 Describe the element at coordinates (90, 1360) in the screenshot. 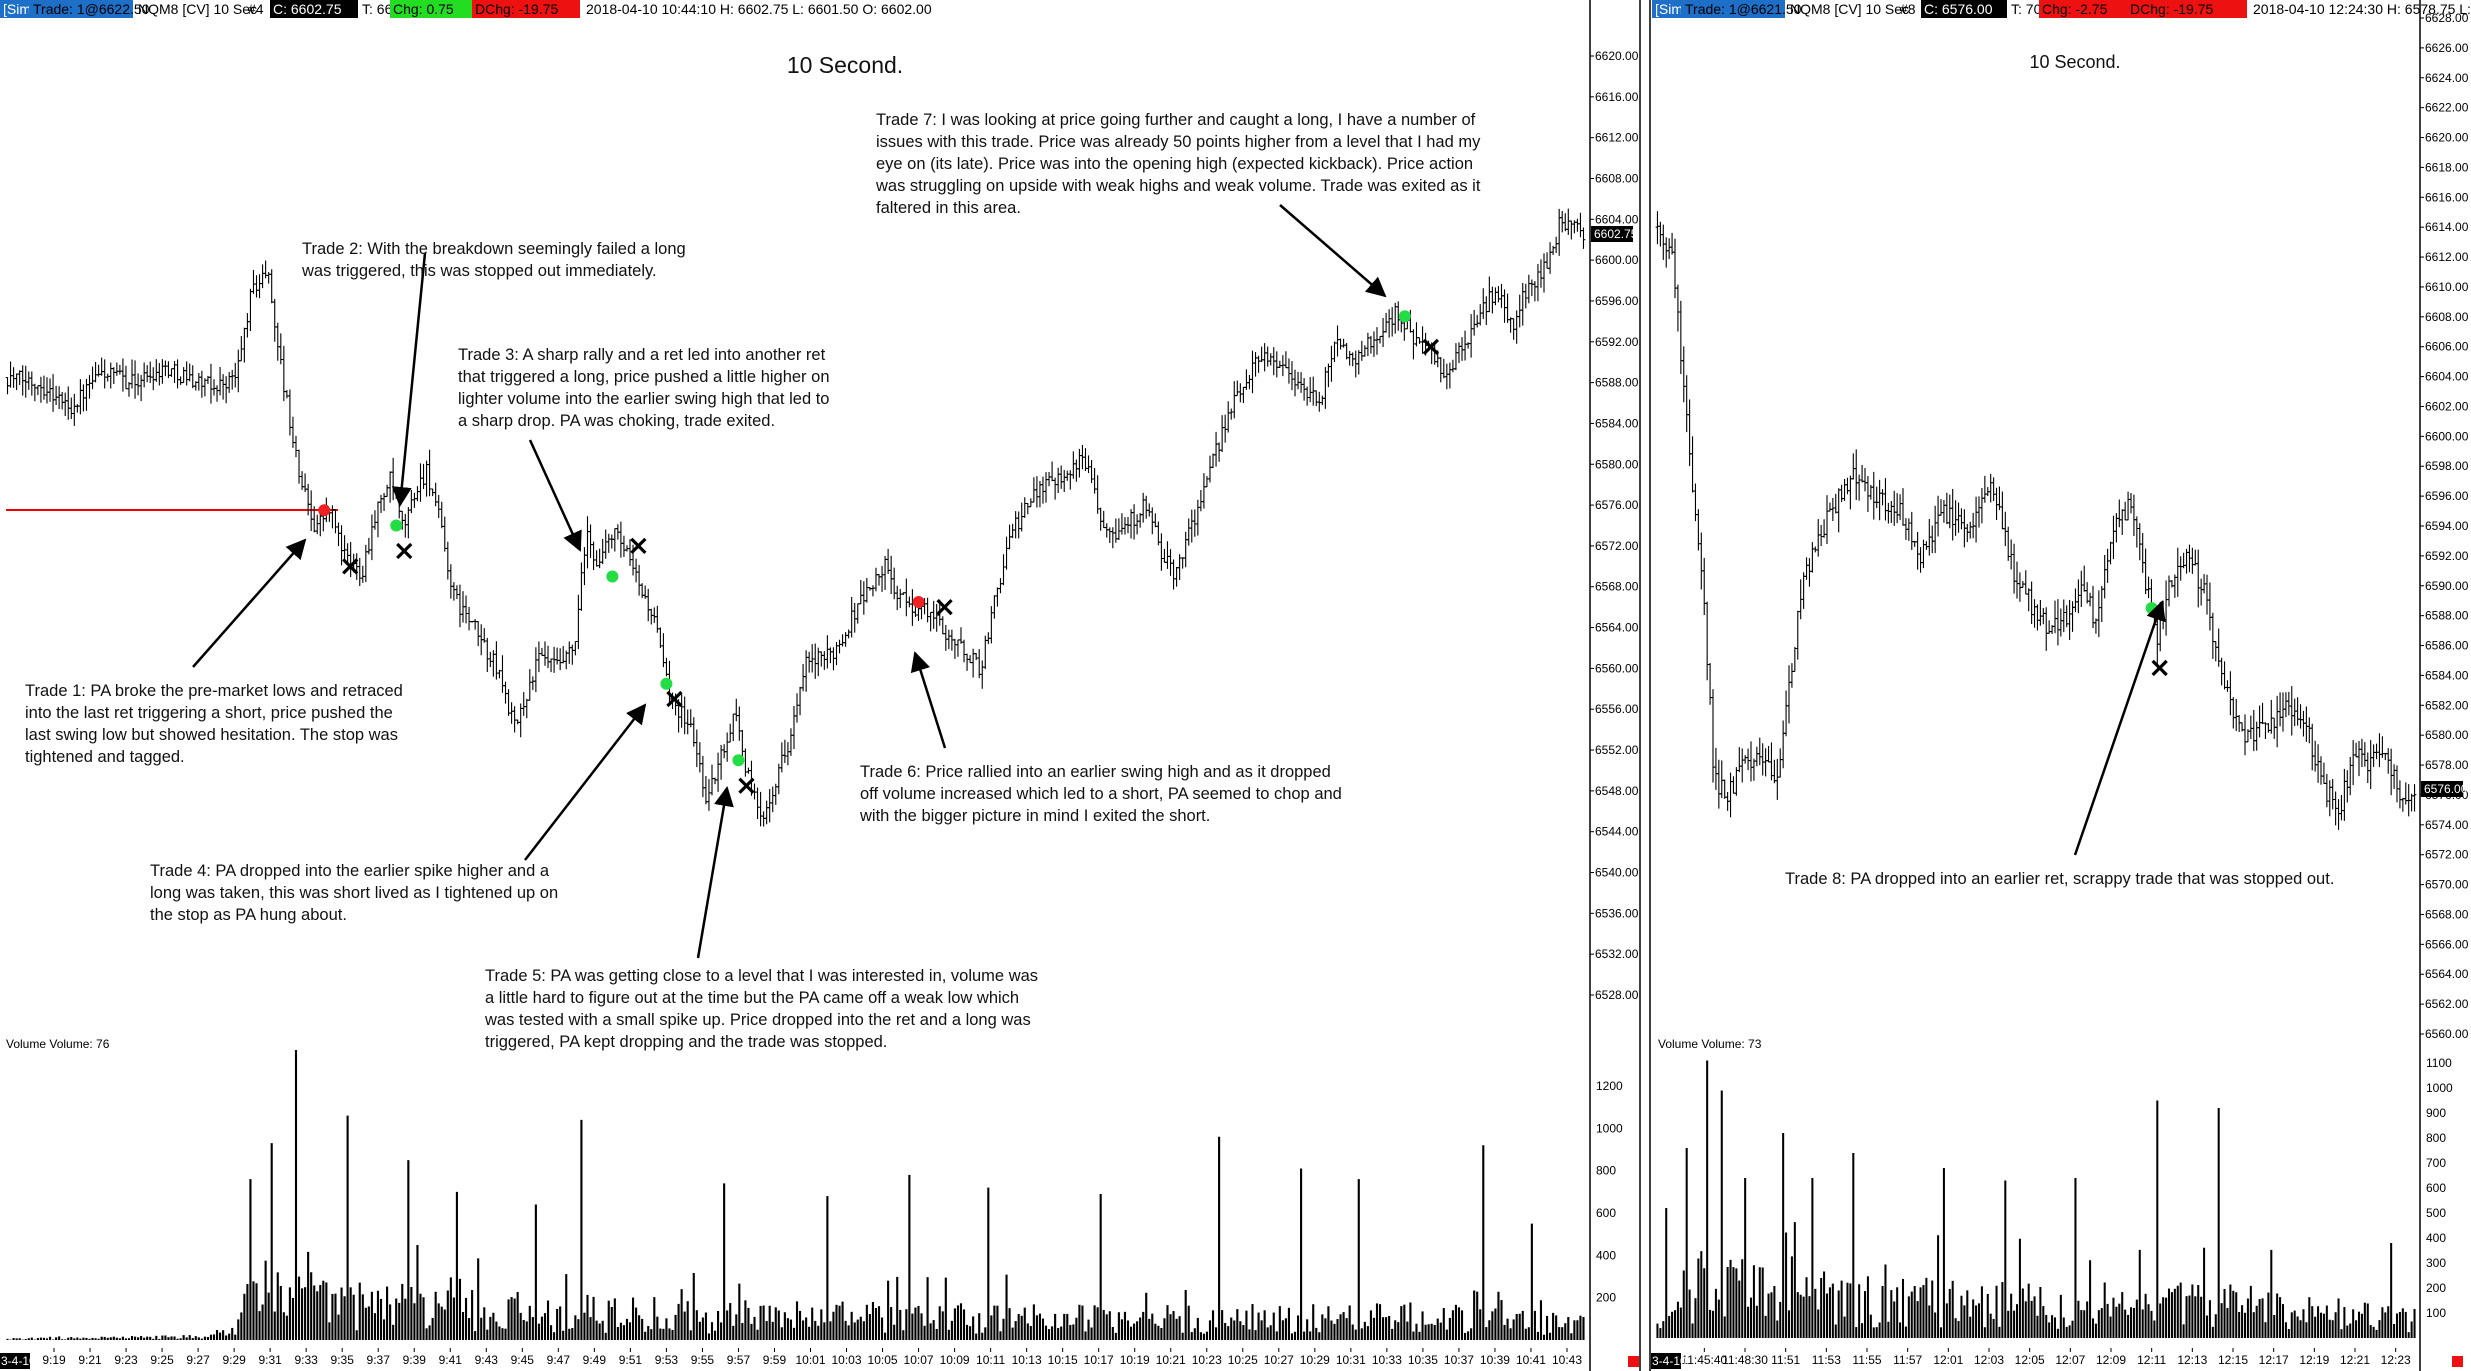

I see `time-axis-label: 9:21` at that location.